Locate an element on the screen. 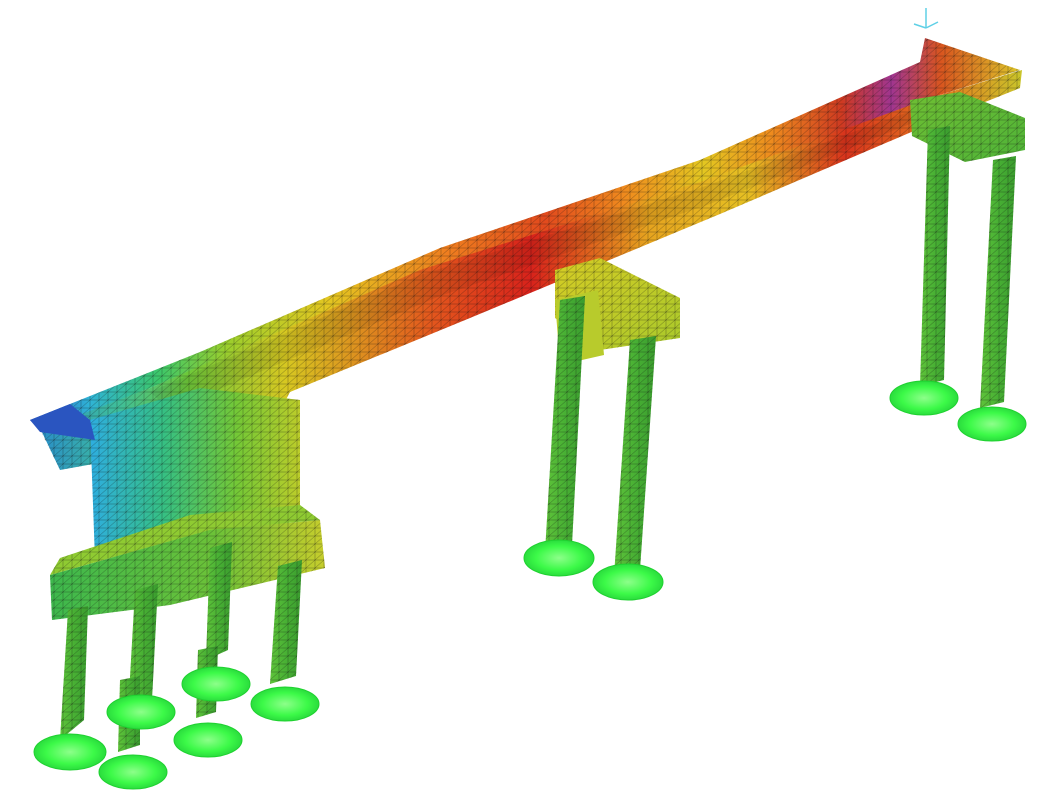 Image resolution: width=1043 pixels, height=808 pixels. pile-cap-left is located at coordinates (187, 562).